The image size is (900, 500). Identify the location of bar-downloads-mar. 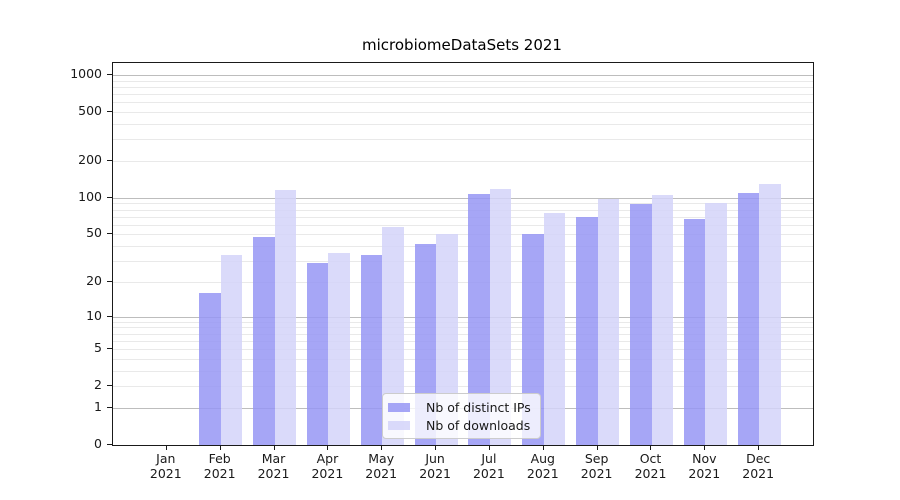
(285, 317).